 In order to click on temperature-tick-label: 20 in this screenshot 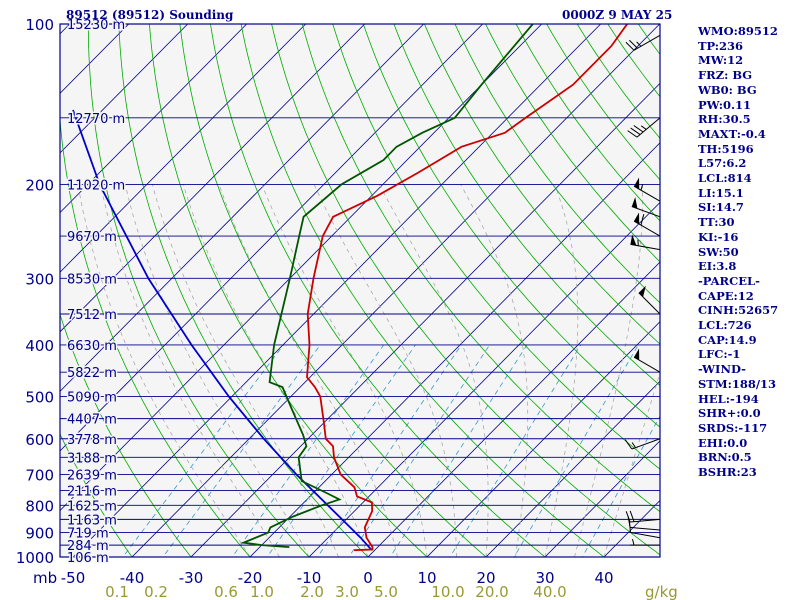, I will do `click(485, 578)`.